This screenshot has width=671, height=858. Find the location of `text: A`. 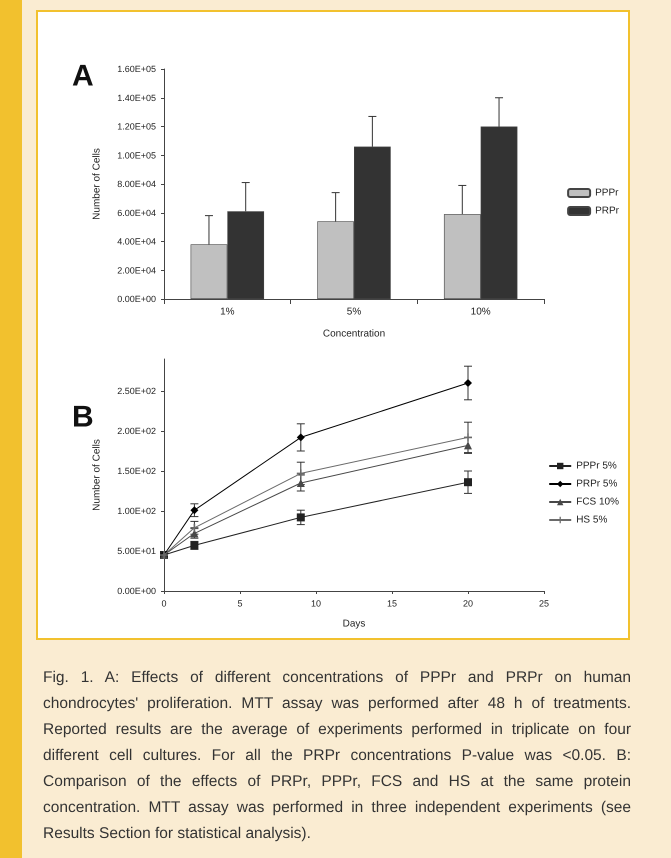

text: A is located at coordinates (83, 76).